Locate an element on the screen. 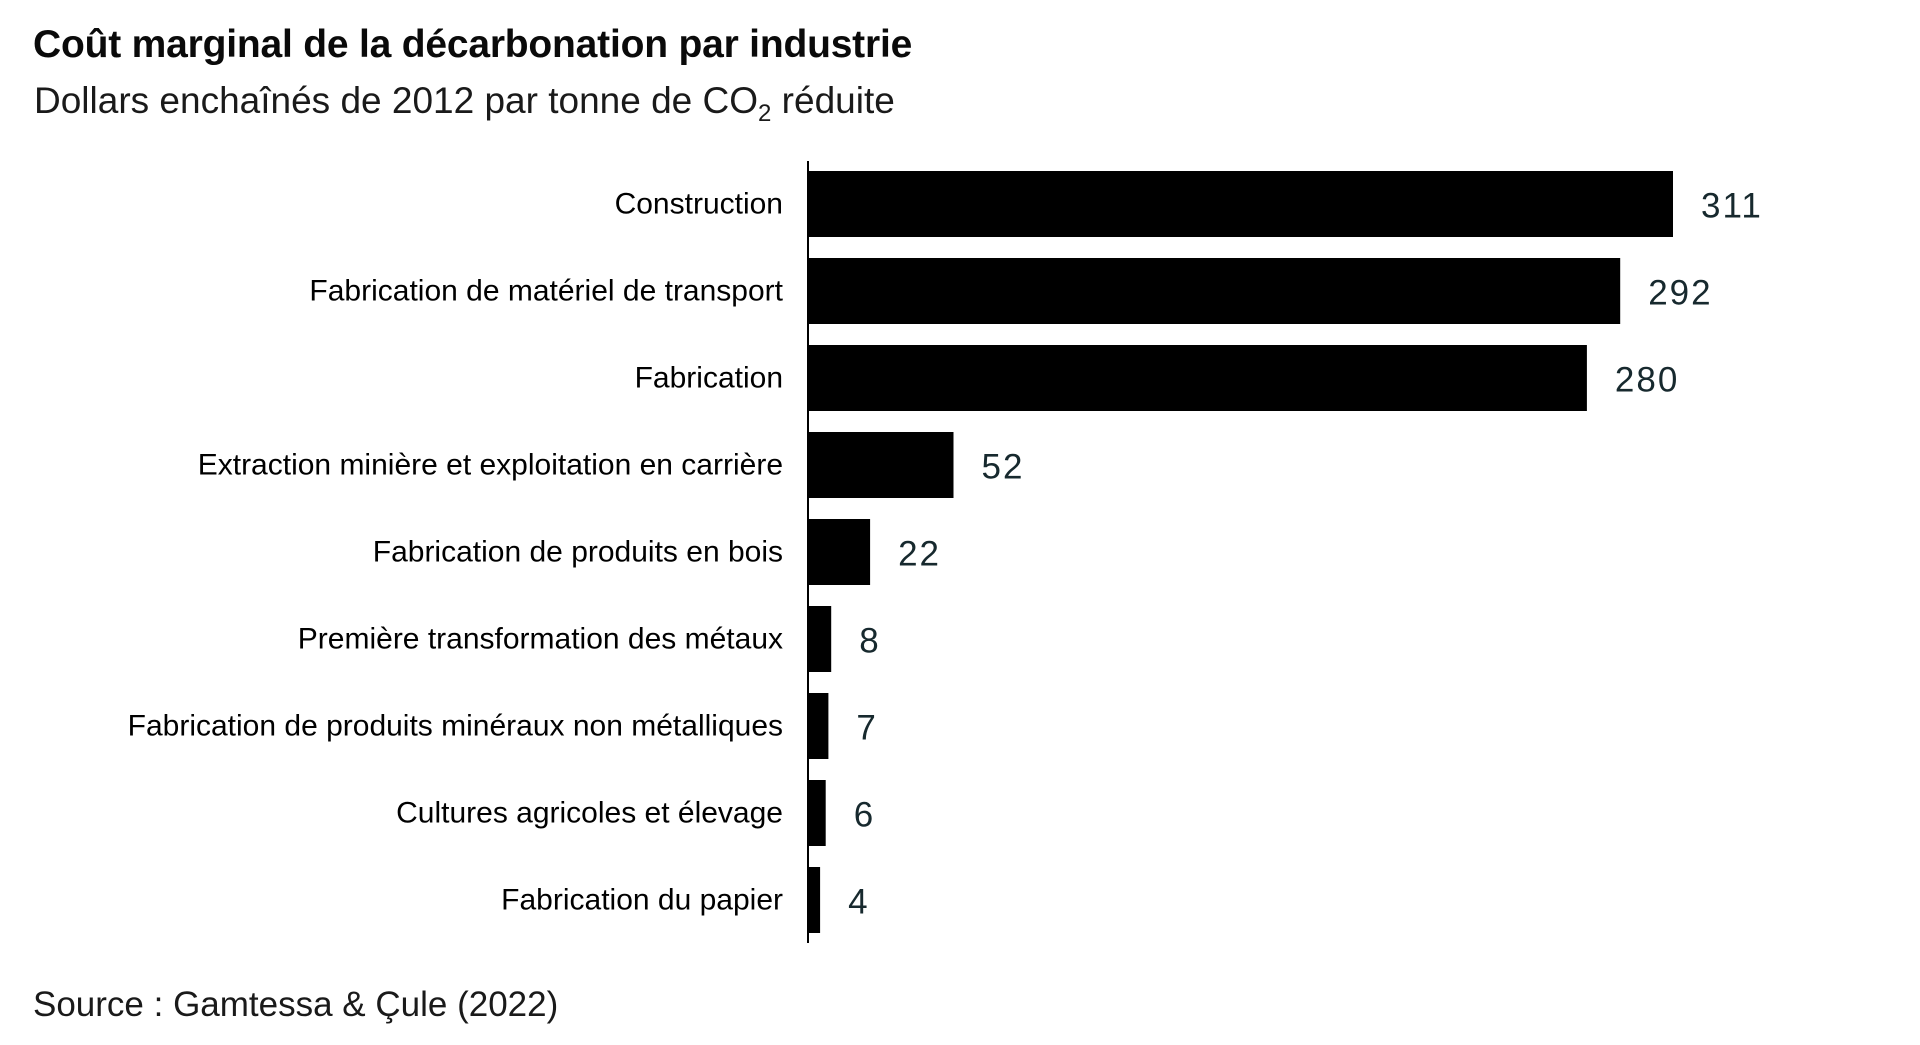 The image size is (1920, 1045). value-label: 311 is located at coordinates (1732, 206).